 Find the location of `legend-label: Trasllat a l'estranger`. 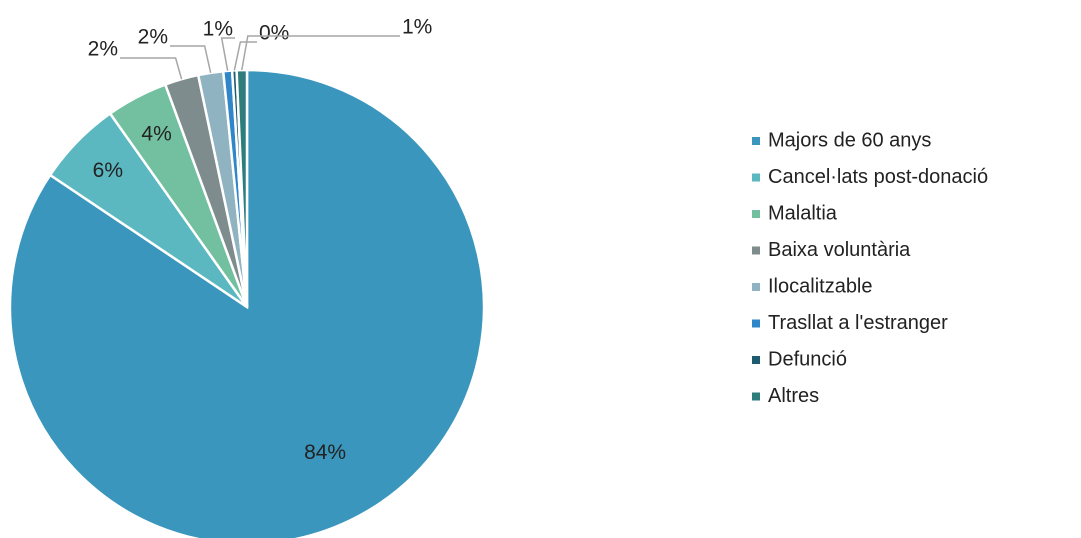

legend-label: Trasllat a l'estranger is located at coordinates (858, 323).